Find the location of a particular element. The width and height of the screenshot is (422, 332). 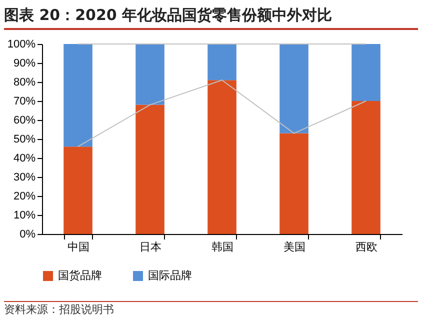

chart-title: 图表 20：2020 年化妆品国货零售份额中外对比 is located at coordinates (168, 15).